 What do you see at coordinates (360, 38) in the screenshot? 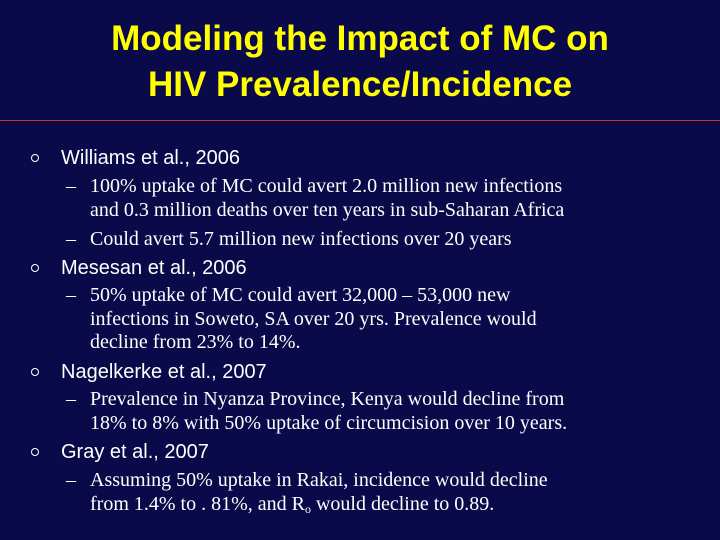
I see `title-line-1: Modeling the Impact of MC on` at bounding box center [360, 38].